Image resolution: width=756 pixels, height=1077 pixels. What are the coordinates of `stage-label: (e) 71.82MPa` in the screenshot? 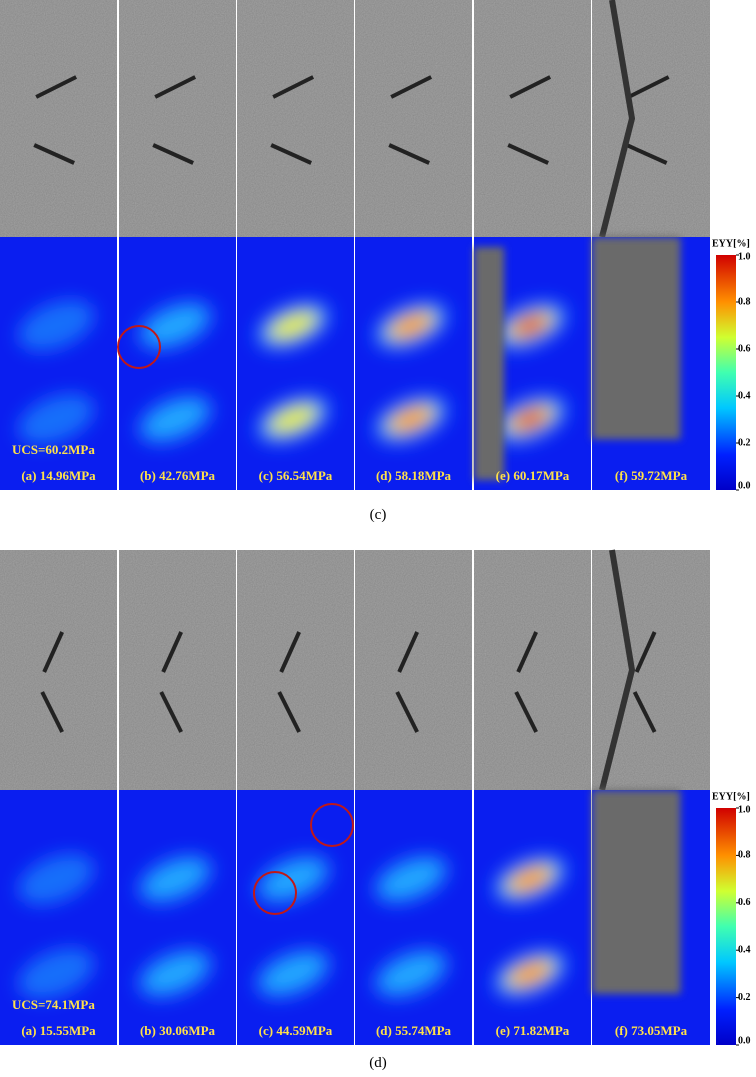 It's located at (533, 1030).